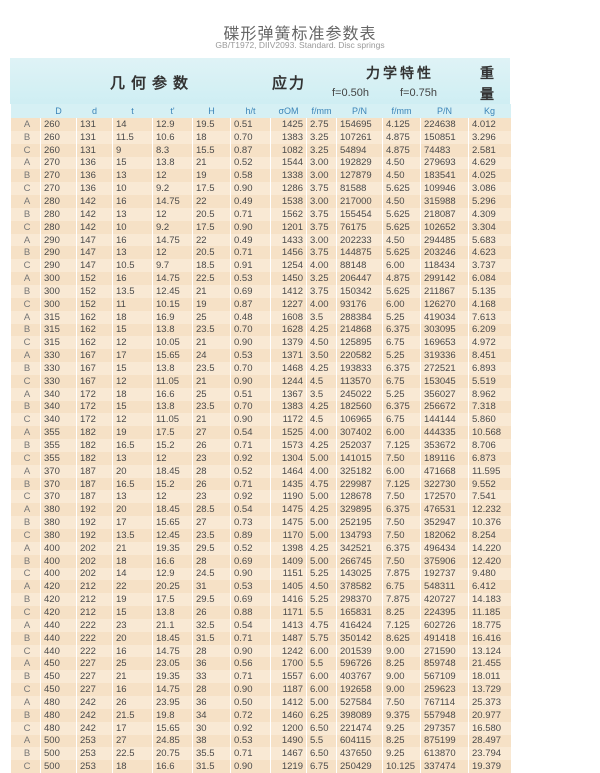 The height and width of the screenshot is (773, 600). Describe the element at coordinates (321, 176) in the screenshot. I see `table-cell: 3.00` at that location.